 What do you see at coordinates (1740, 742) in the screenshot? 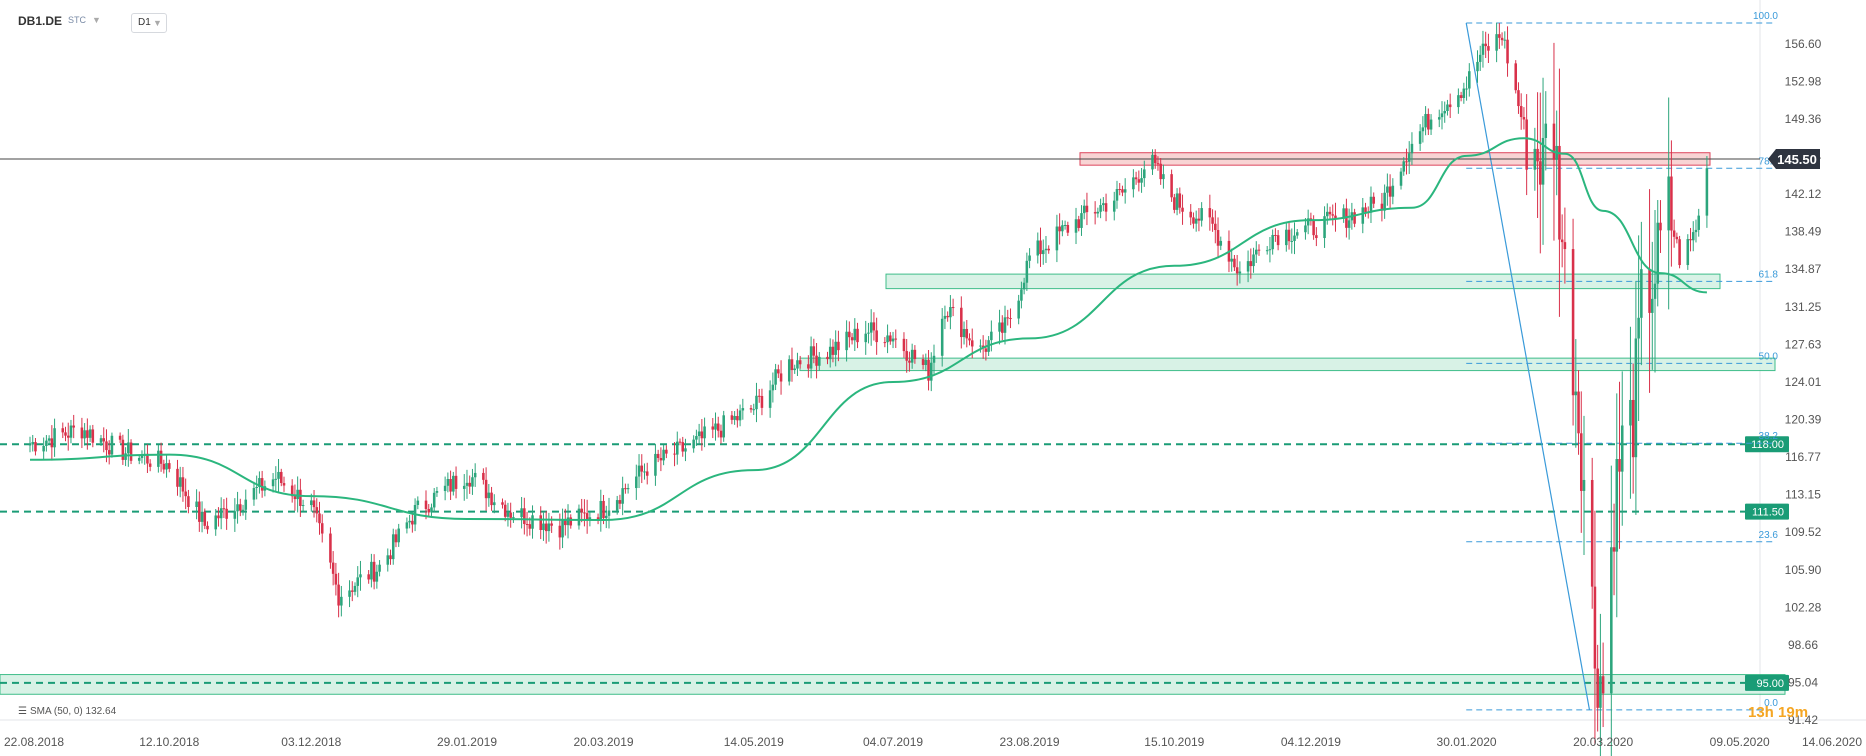
I see `x-tick-label-09.05.2020: 09.05.2020` at bounding box center [1740, 742].